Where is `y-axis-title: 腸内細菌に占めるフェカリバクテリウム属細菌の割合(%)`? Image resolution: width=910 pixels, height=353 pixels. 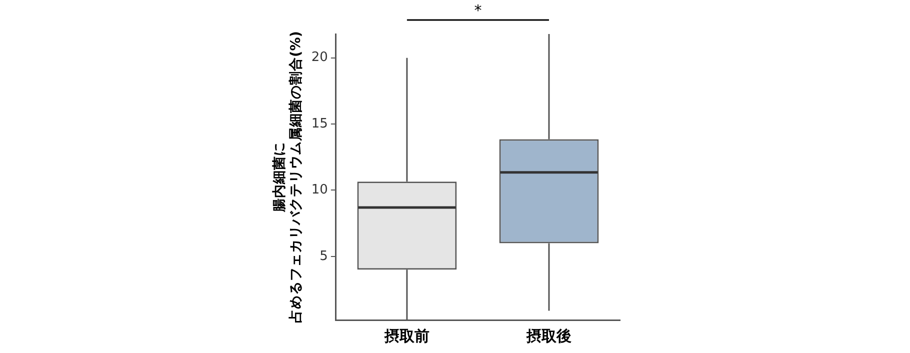
y-axis-title: 腸内細菌に占めるフェカリバクテリウム属細菌の割合(%) is located at coordinates (288, 177).